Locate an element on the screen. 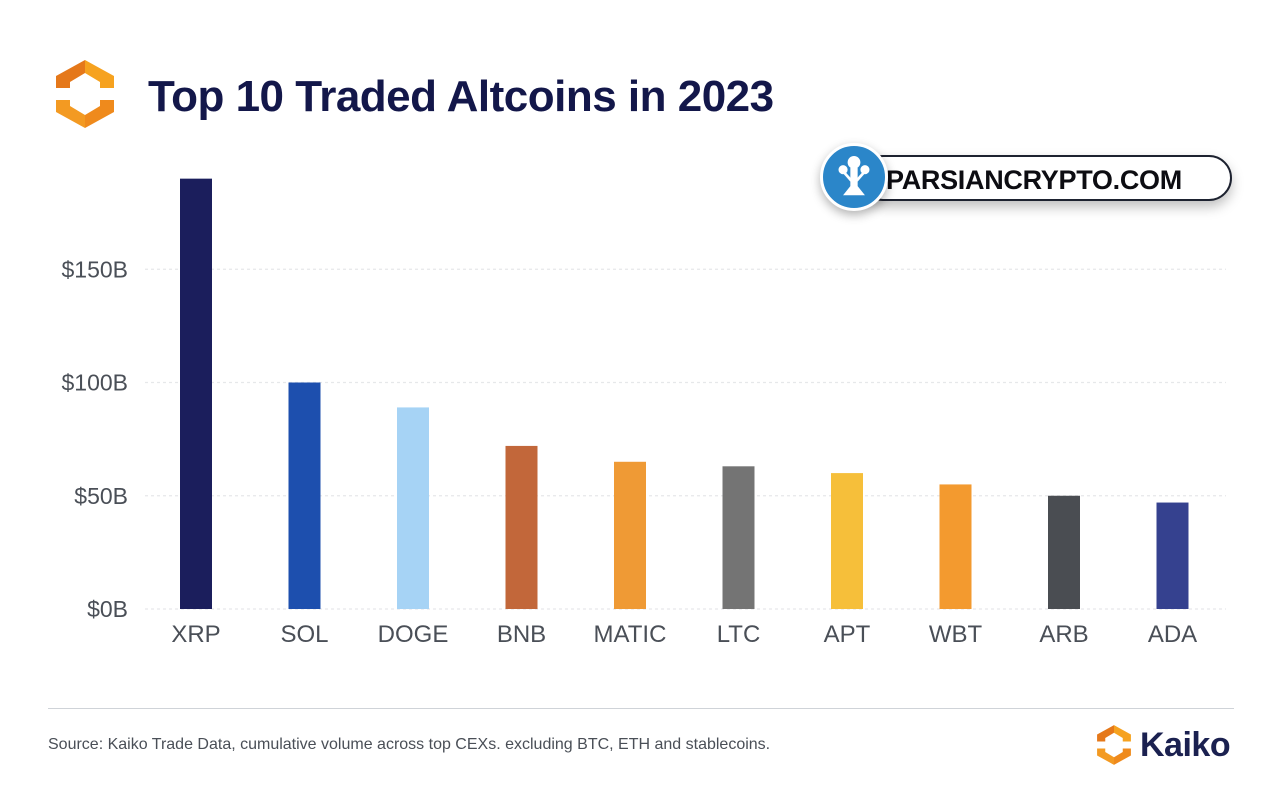 This screenshot has width=1280, height=800. x-tick-label: DOGE is located at coordinates (413, 634).